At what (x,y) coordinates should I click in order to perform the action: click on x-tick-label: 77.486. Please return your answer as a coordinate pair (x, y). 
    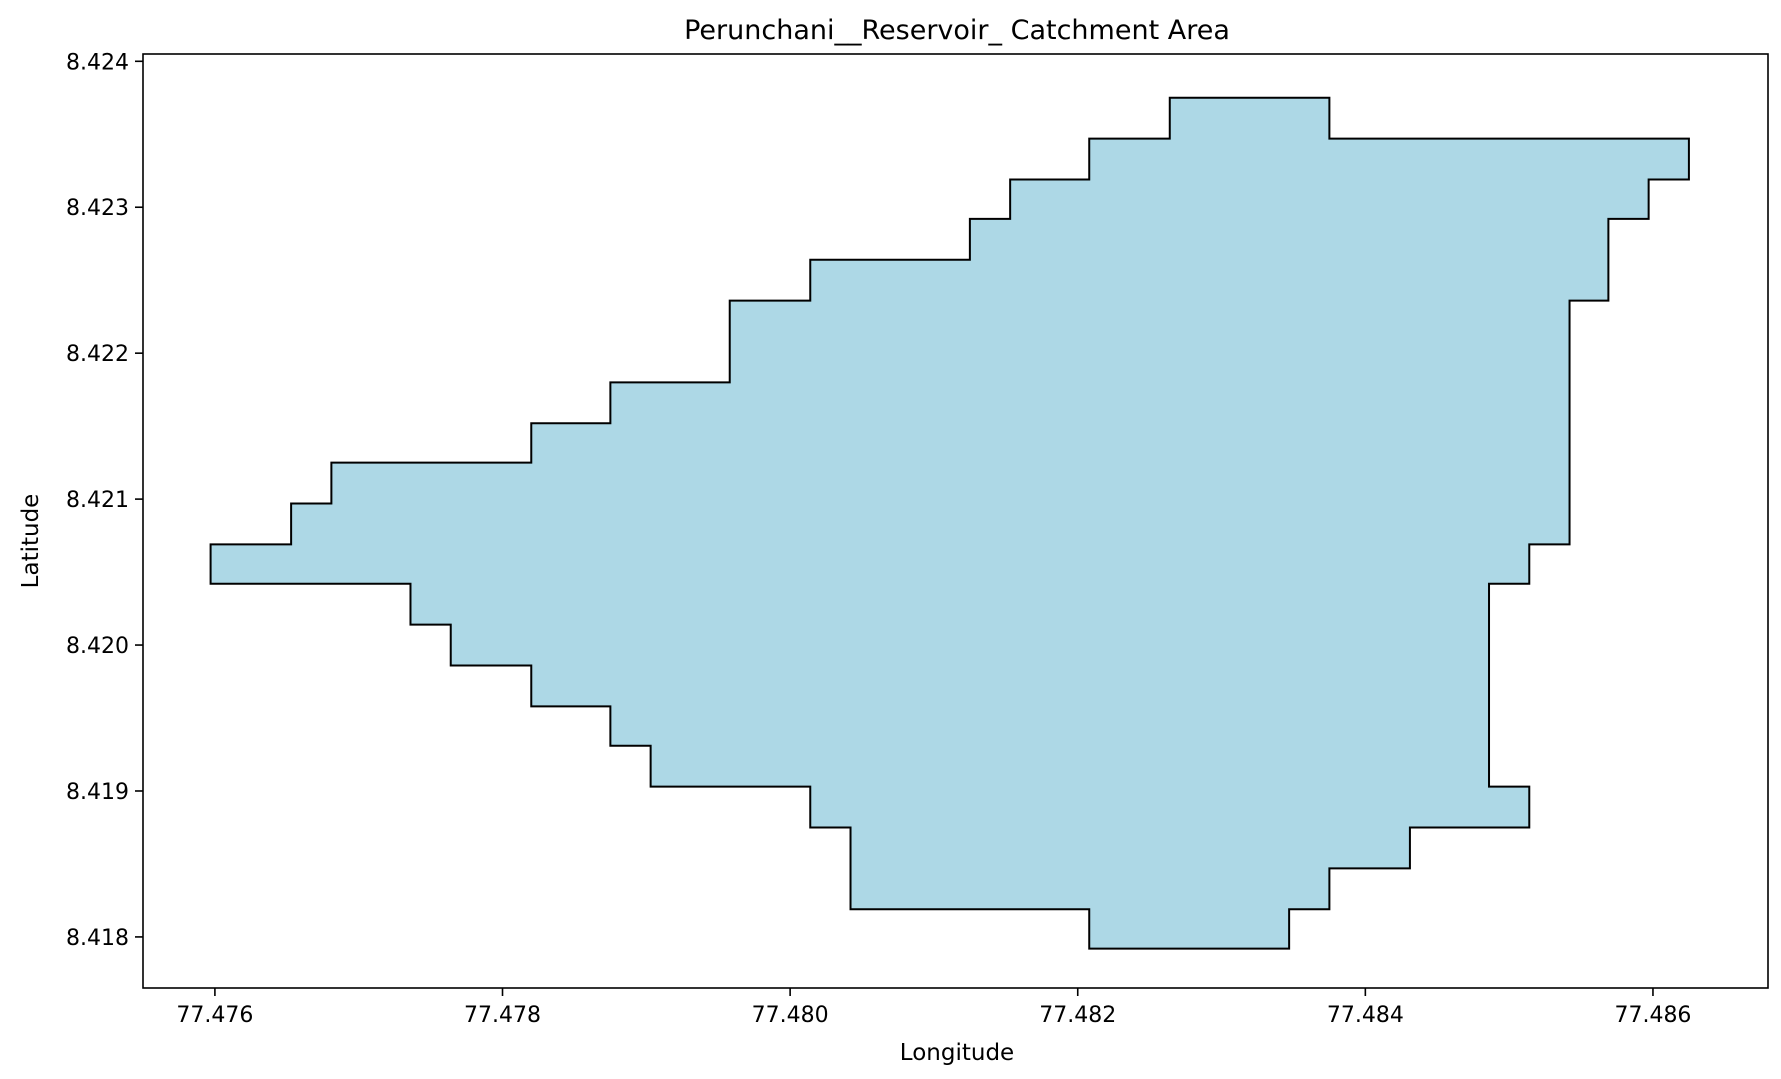
    Looking at the image, I should click on (1652, 1015).